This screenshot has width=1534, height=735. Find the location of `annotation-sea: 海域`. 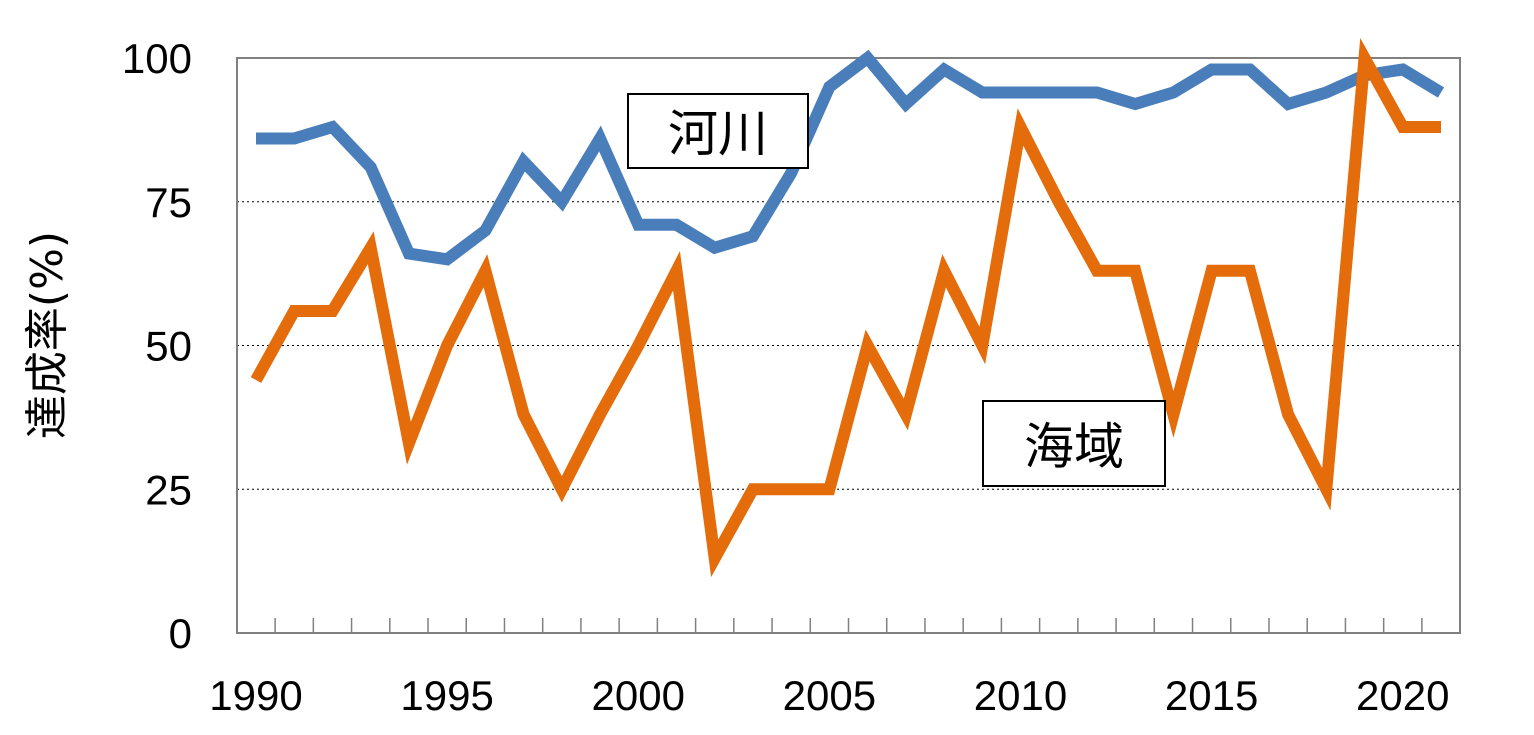

annotation-sea: 海域 is located at coordinates (1074, 443).